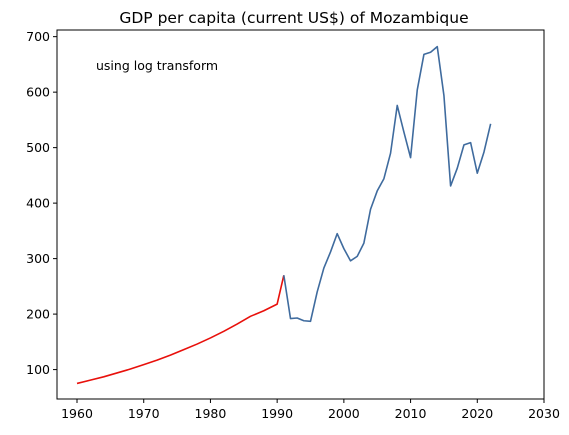  Describe the element at coordinates (38, 314) in the screenshot. I see `y-tick-label: 200` at that location.